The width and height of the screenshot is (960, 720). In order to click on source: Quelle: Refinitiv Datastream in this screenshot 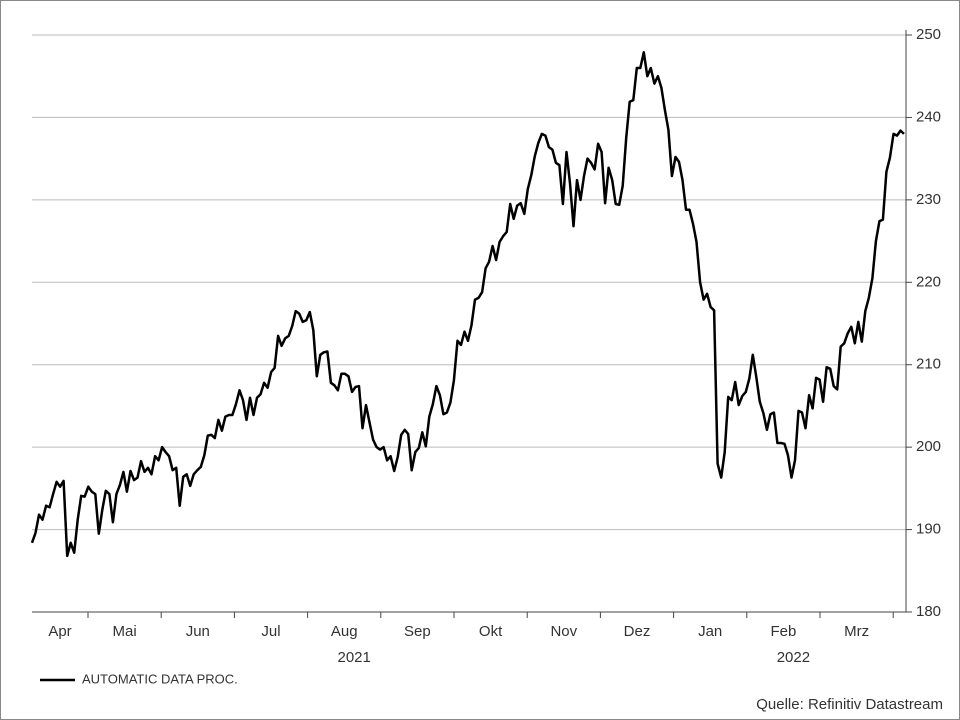, I will do `click(849, 704)`.